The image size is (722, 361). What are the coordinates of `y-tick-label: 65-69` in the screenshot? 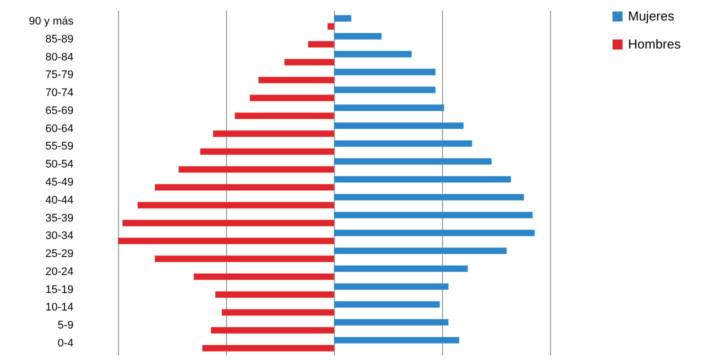 It's located at (59, 110).